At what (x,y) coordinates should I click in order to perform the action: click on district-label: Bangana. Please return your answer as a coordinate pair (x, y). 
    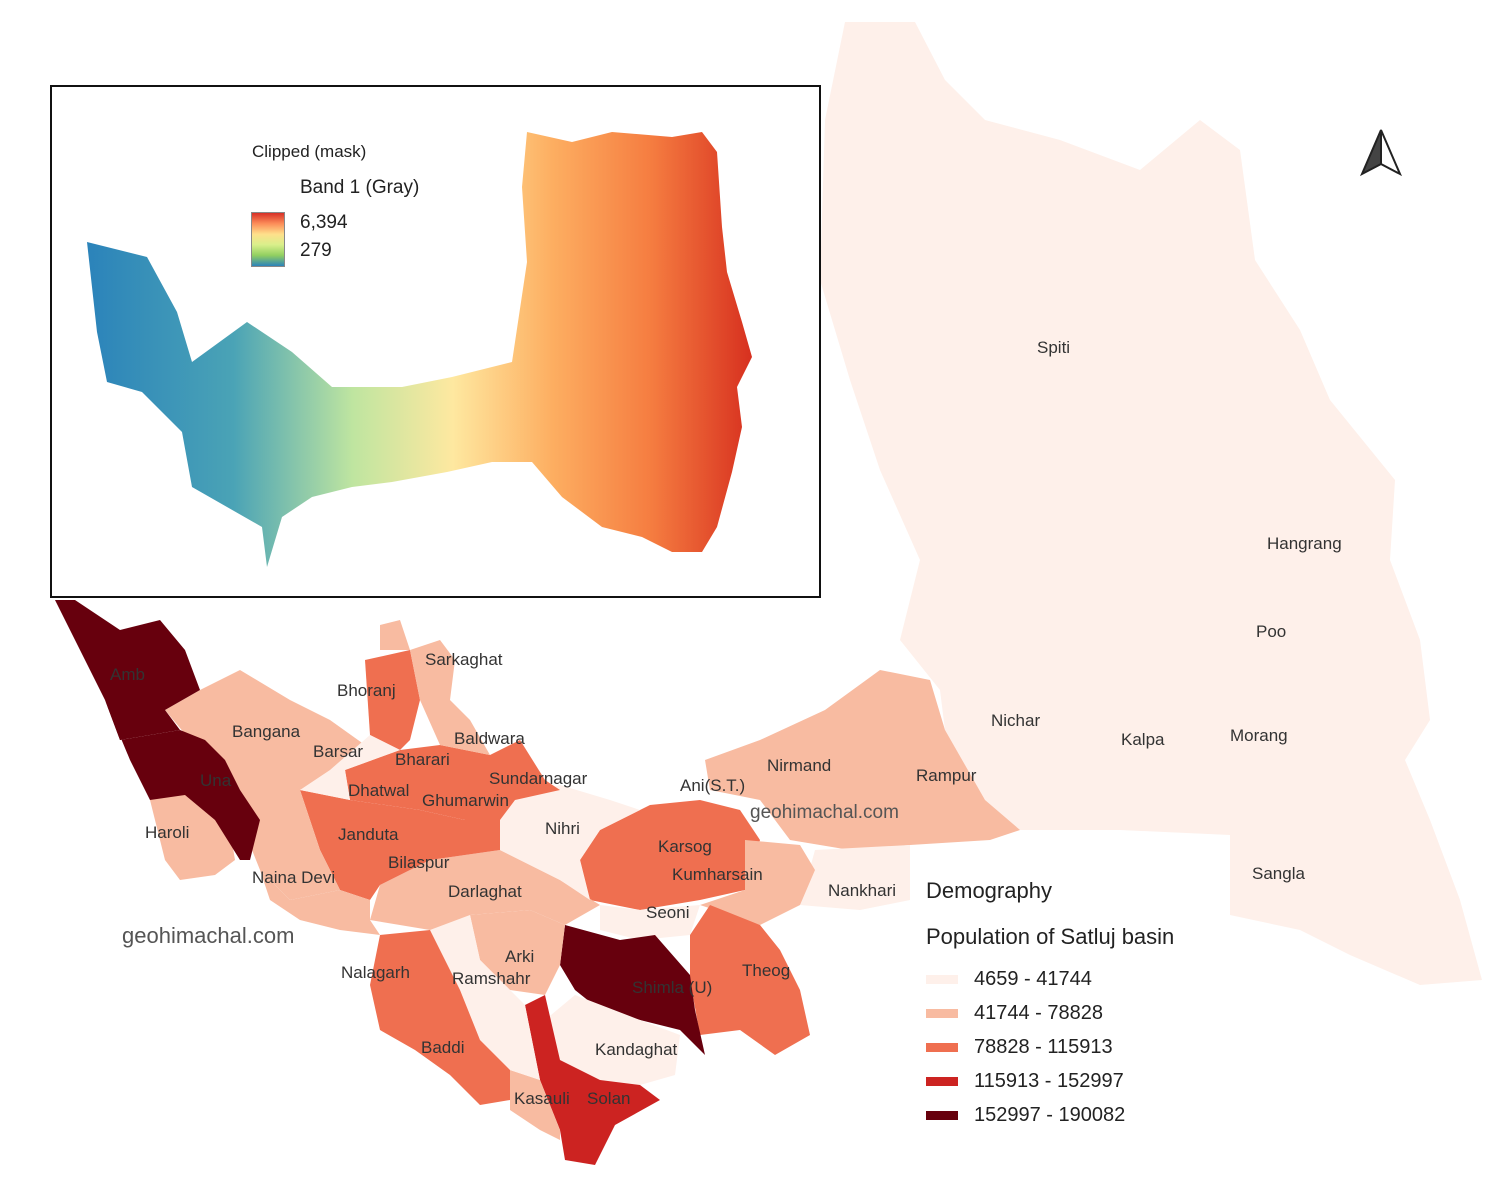
    Looking at the image, I should click on (266, 731).